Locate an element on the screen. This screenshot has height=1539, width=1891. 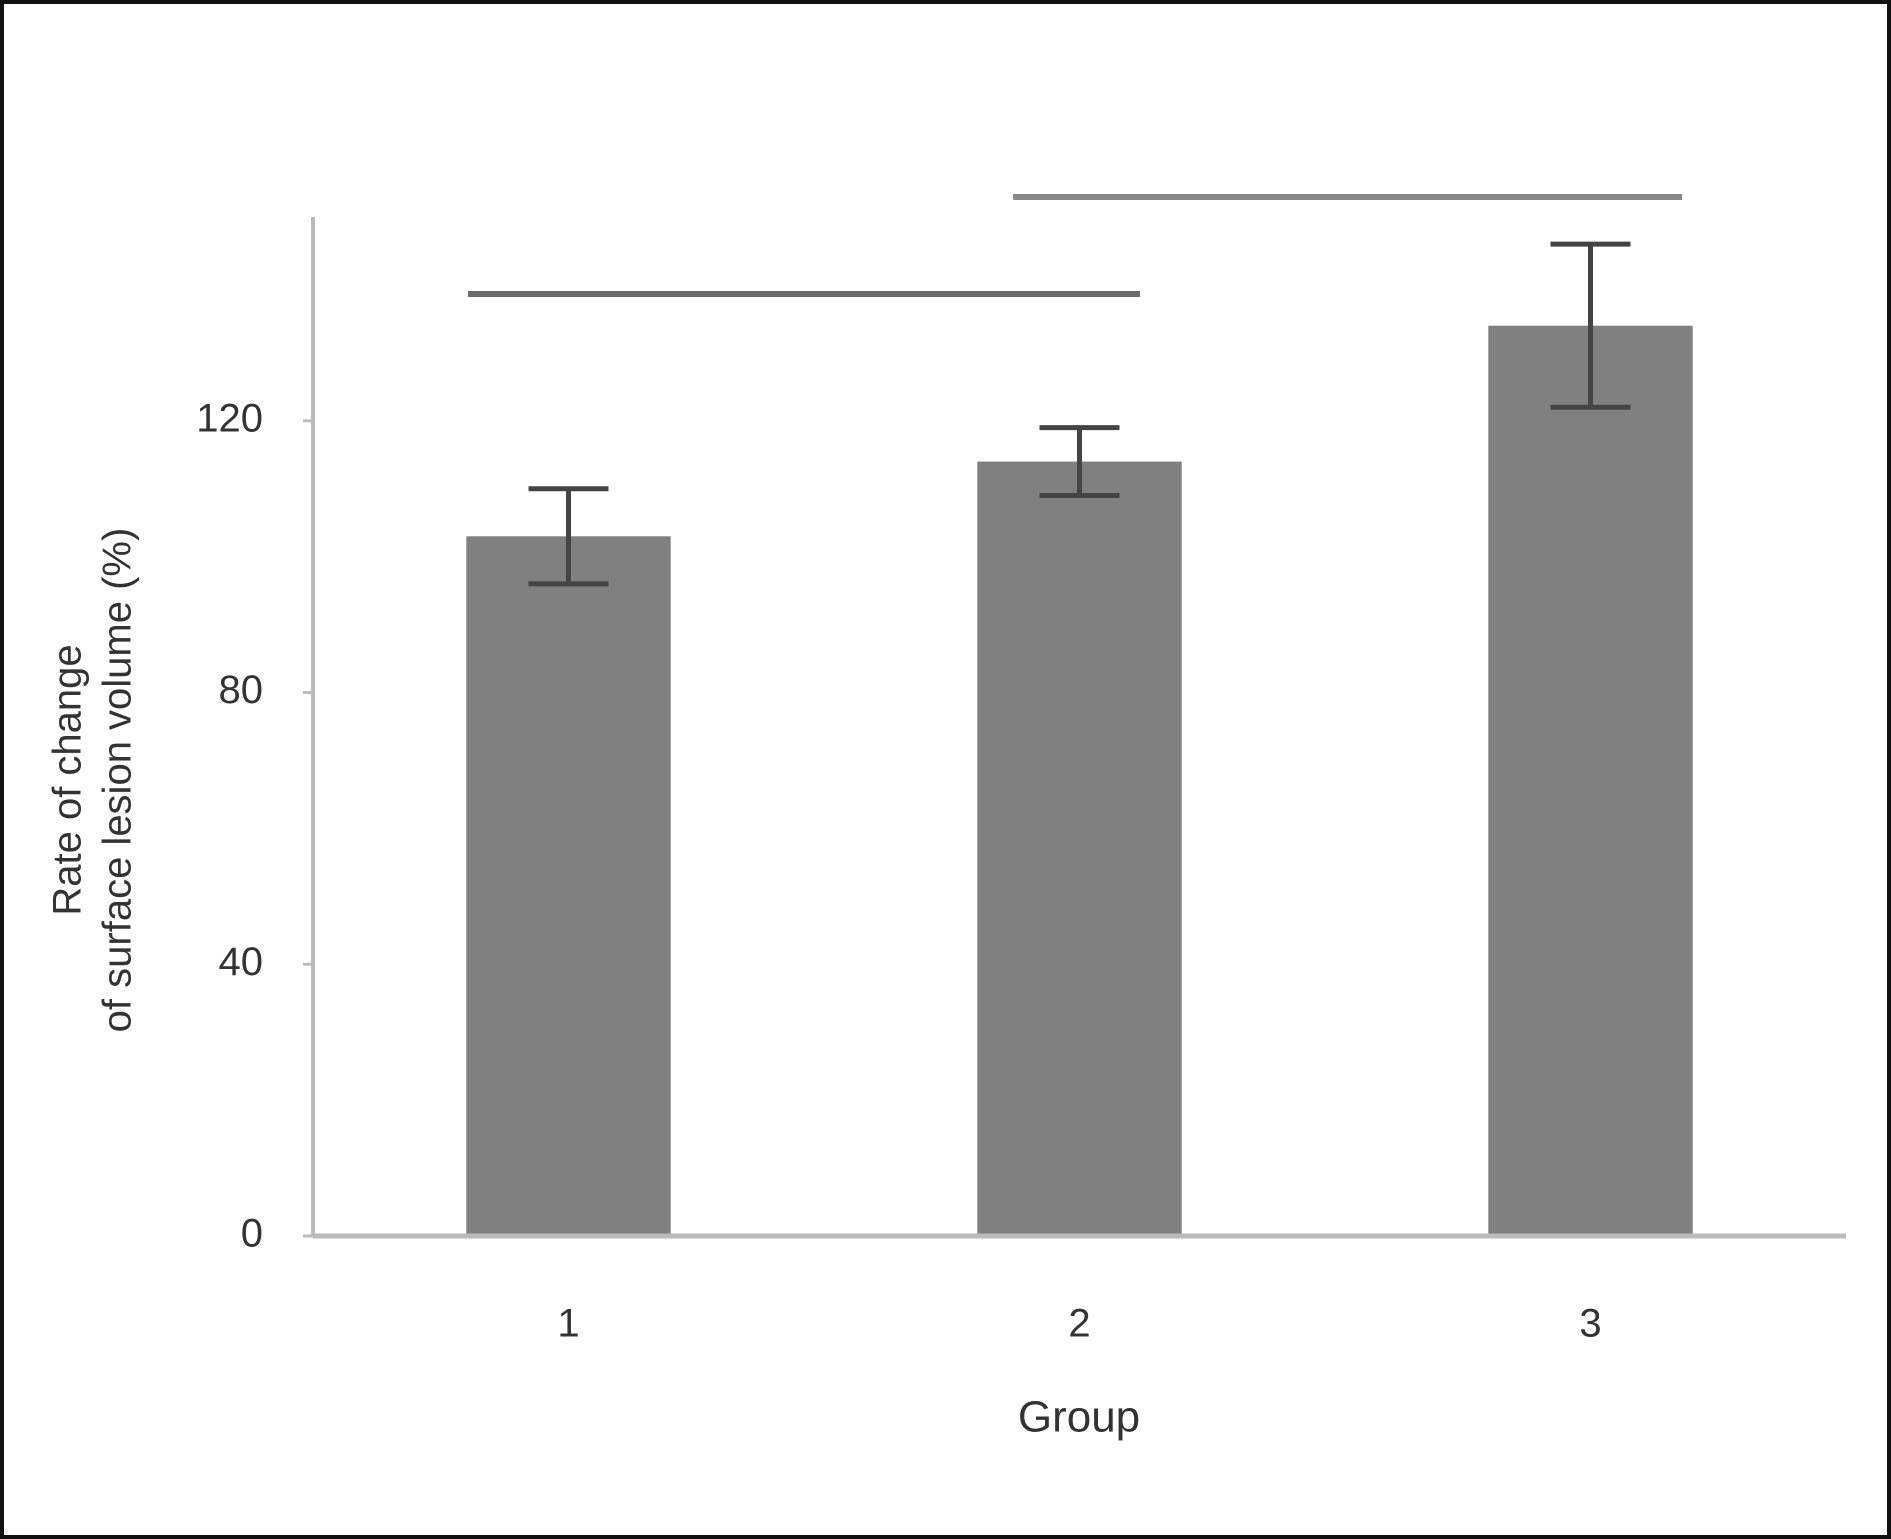
y-tick-label: 120 is located at coordinates (229, 418).